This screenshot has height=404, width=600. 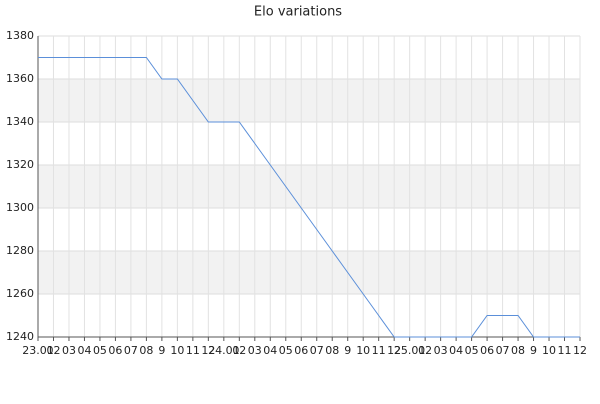 I want to click on y-tick-label: 1380, so click(x=20, y=35).